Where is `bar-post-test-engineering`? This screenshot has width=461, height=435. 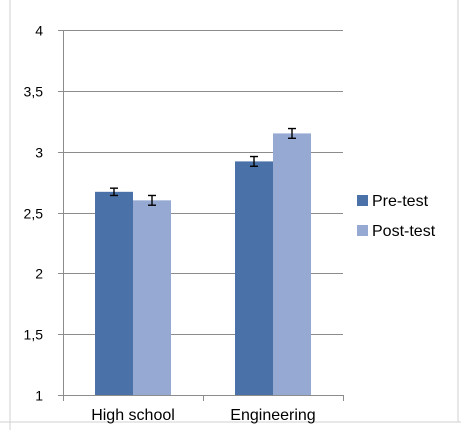
bar-post-test-engineering is located at coordinates (292, 264).